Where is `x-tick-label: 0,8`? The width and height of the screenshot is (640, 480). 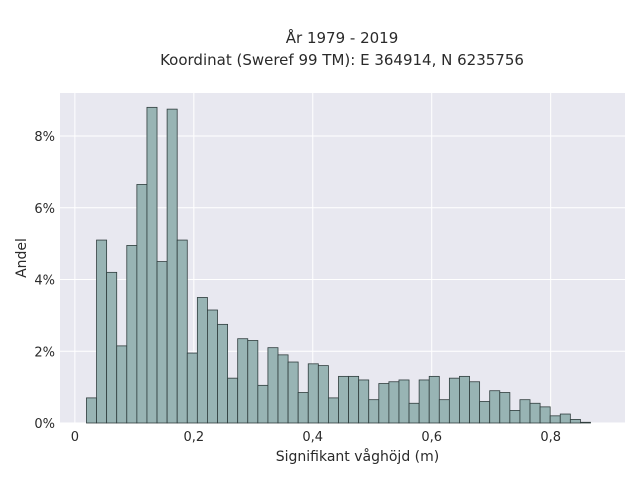 x-tick-label: 0,8 is located at coordinates (550, 437).